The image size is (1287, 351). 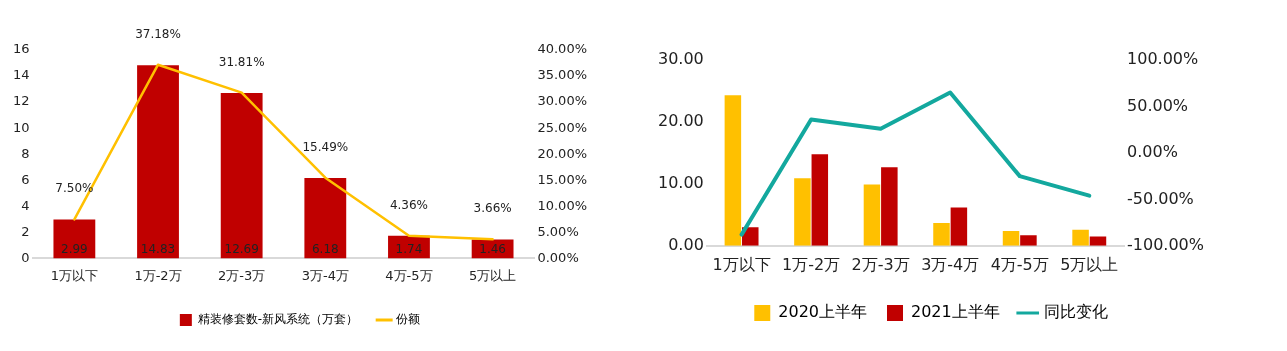 I want to click on legend-label: 2021上半年, so click(x=955, y=312).